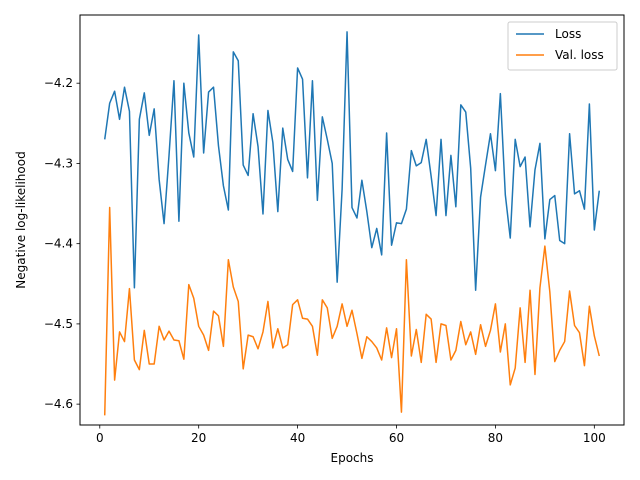 The height and width of the screenshot is (480, 640). I want to click on x-tick-label: 0, so click(100, 438).